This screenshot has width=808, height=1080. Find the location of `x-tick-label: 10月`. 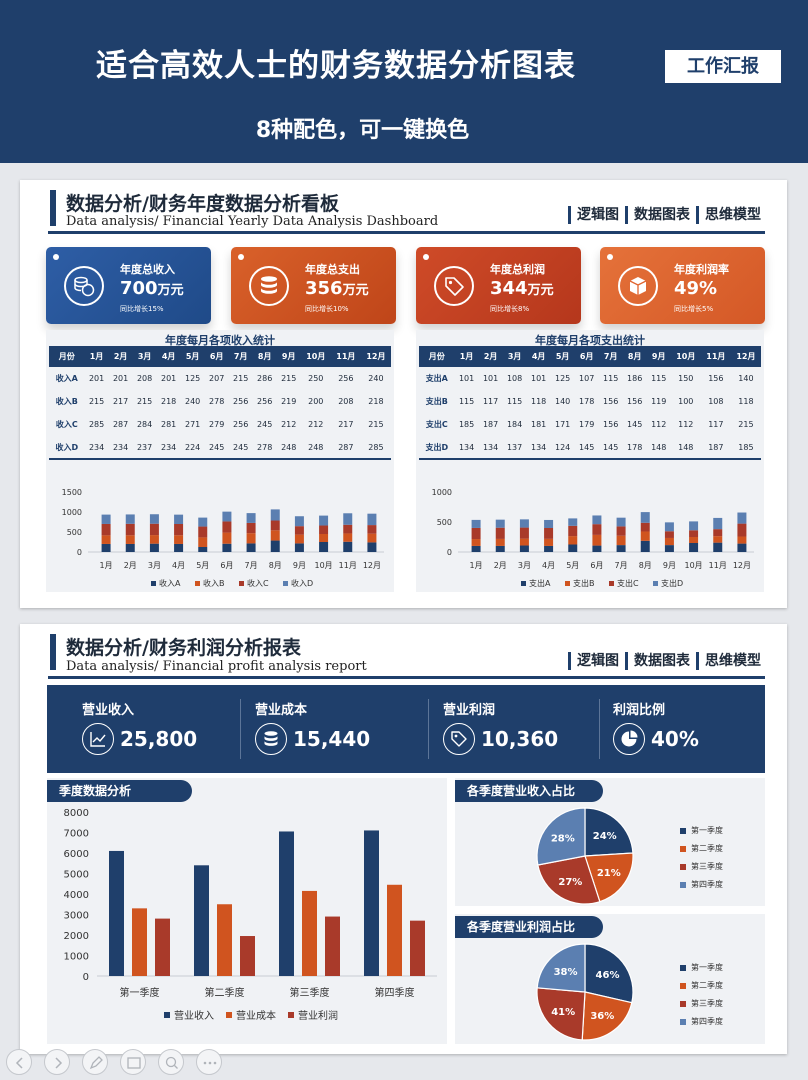

x-tick-label: 10月 is located at coordinates (323, 565).